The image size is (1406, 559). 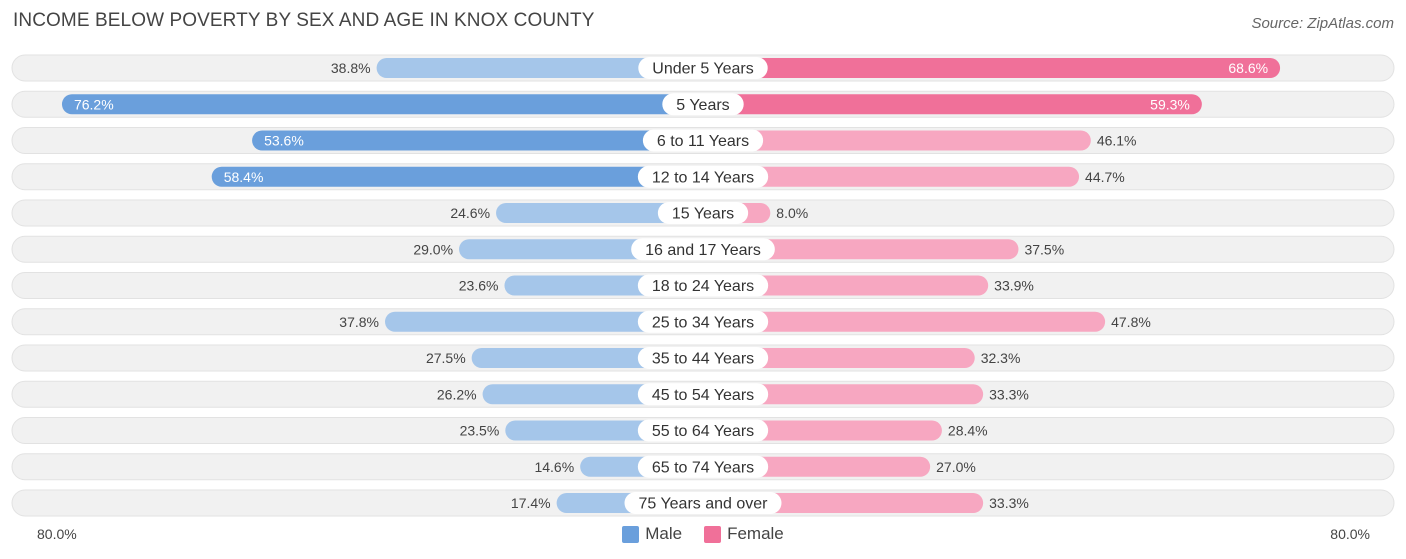 What do you see at coordinates (480, 431) in the screenshot?
I see `value-label-male: 23.5%` at bounding box center [480, 431].